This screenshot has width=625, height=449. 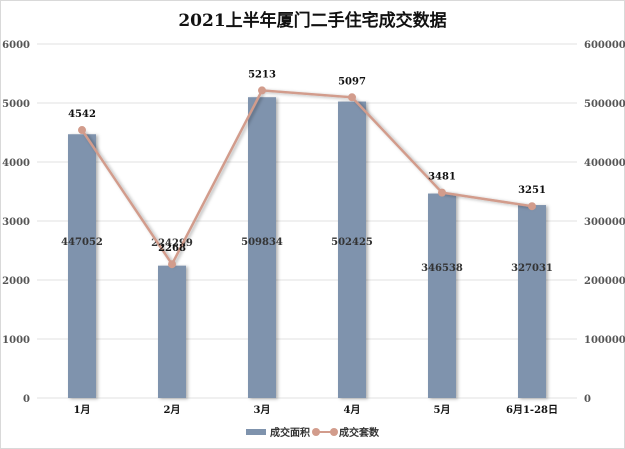 What do you see at coordinates (604, 163) in the screenshot?
I see `right-axis-tick: 400000` at bounding box center [604, 163].